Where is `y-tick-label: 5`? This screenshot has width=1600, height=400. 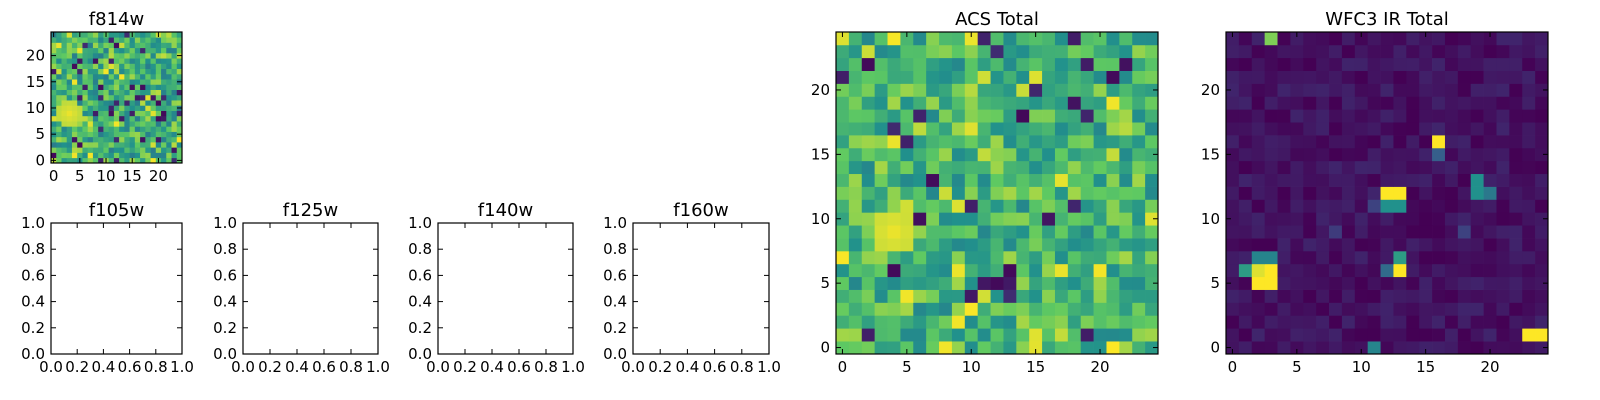 y-tick-label: 5 is located at coordinates (40, 134).